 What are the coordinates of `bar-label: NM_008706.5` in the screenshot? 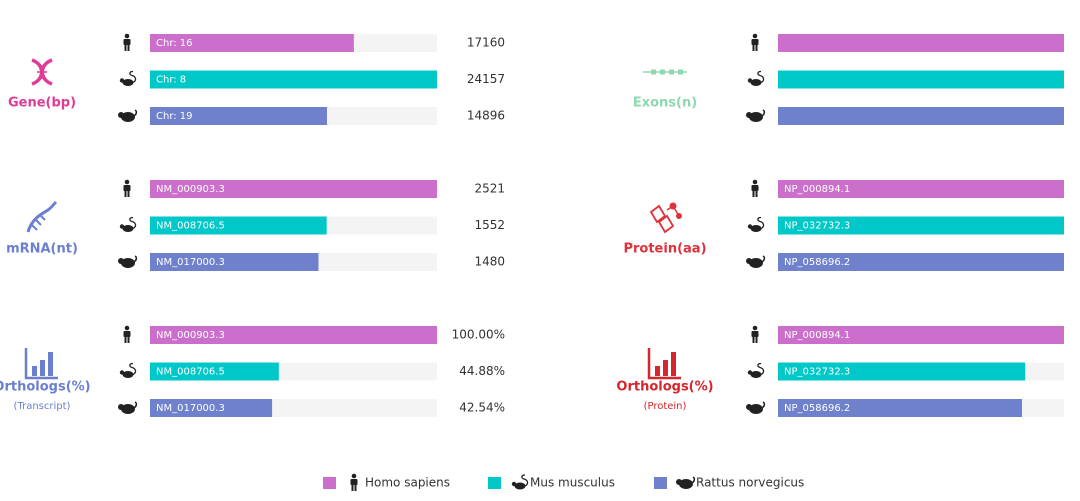 It's located at (190, 372).